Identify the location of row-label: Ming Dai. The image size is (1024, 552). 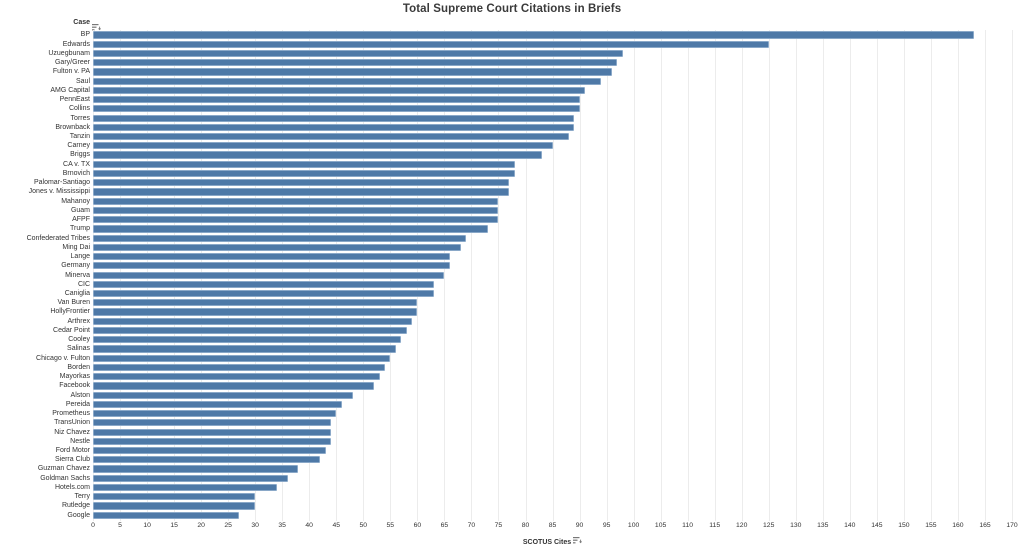
(76, 247).